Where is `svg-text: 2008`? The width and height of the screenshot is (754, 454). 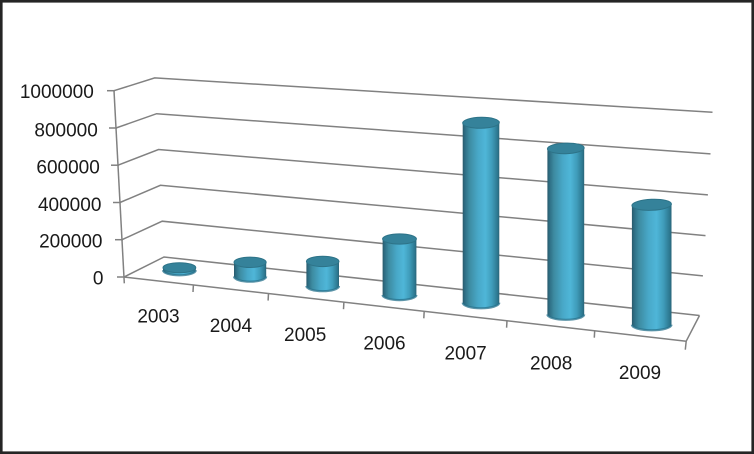
svg-text: 2008 is located at coordinates (551, 364).